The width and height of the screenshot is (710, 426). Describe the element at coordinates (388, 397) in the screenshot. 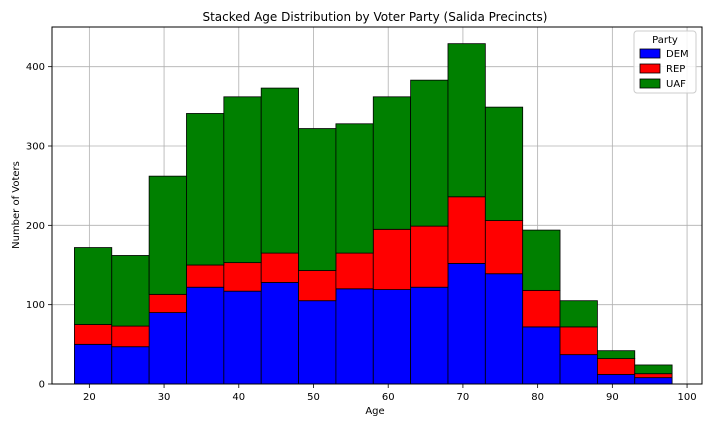

I see `x-tick-label: 60` at that location.